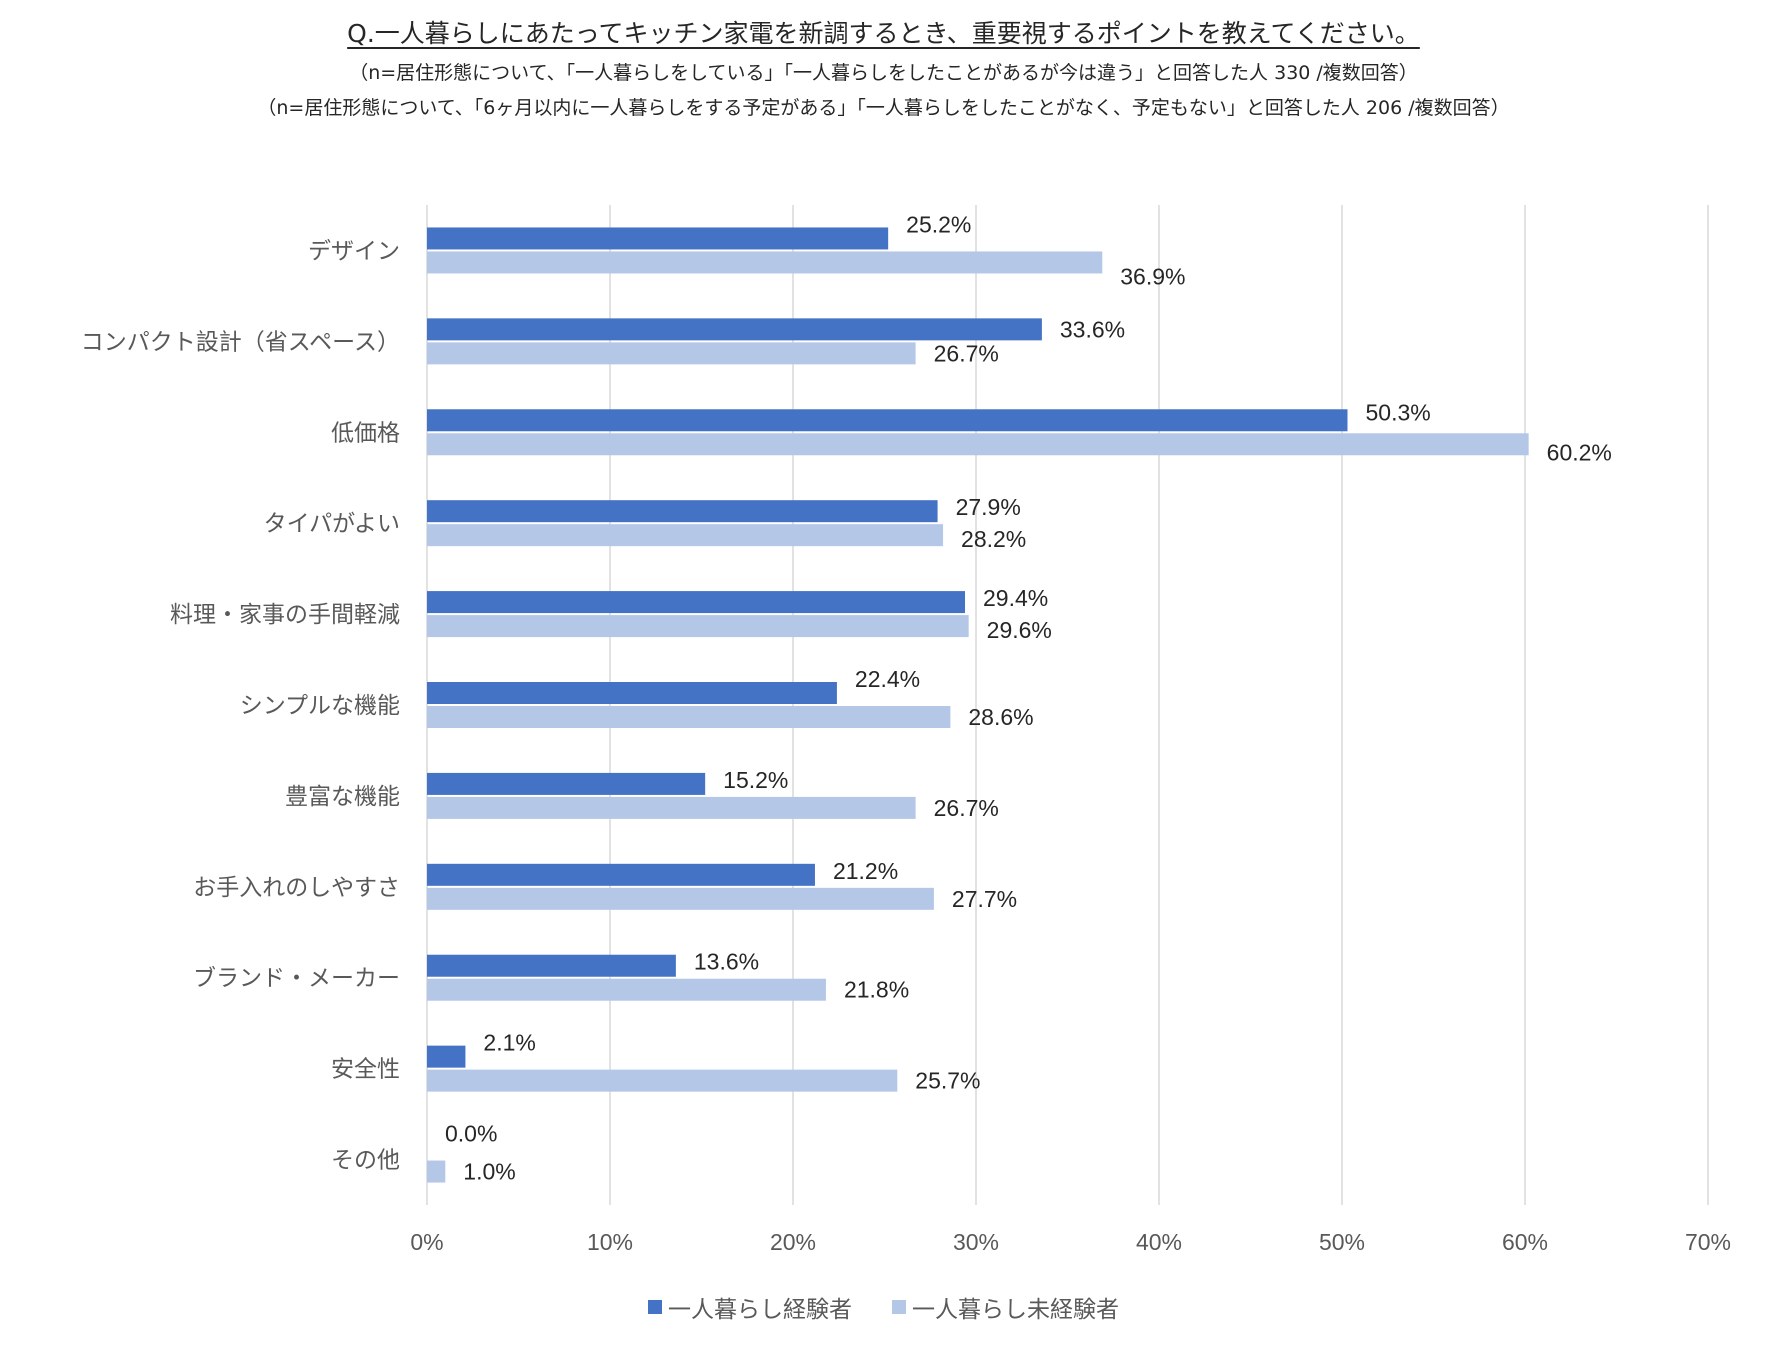 This screenshot has width=1767, height=1350. Describe the element at coordinates (1342, 1242) in the screenshot. I see `x-tick-label: 50%` at that location.